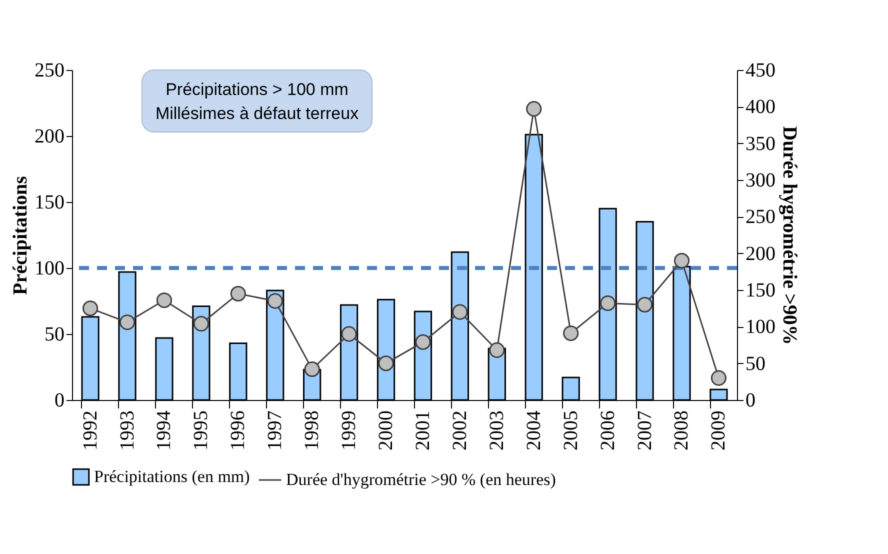 This screenshot has width=888, height=554. Describe the element at coordinates (59, 401) in the screenshot. I see `y-tick-label: 0` at that location.